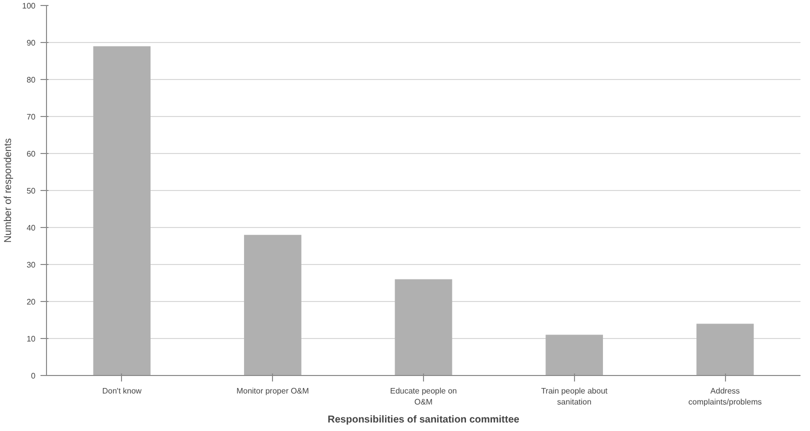 Image resolution: width=810 pixels, height=431 pixels. What do you see at coordinates (31, 117) in the screenshot?
I see `y-tick-label: 70` at bounding box center [31, 117].